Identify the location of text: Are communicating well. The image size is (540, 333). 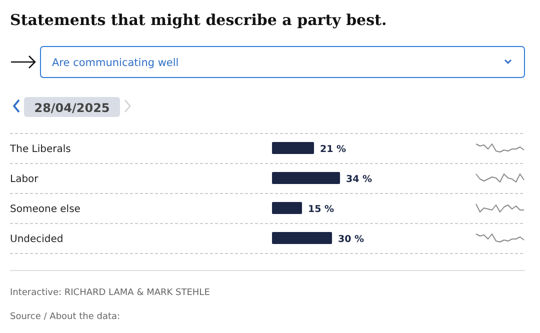
(115, 63).